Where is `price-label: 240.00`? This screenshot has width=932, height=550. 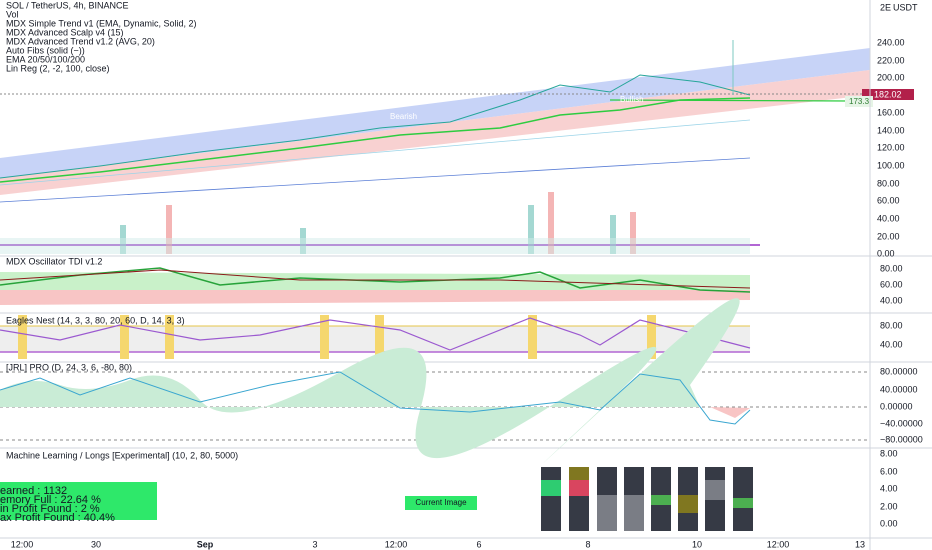 price-label: 240.00 is located at coordinates (891, 42).